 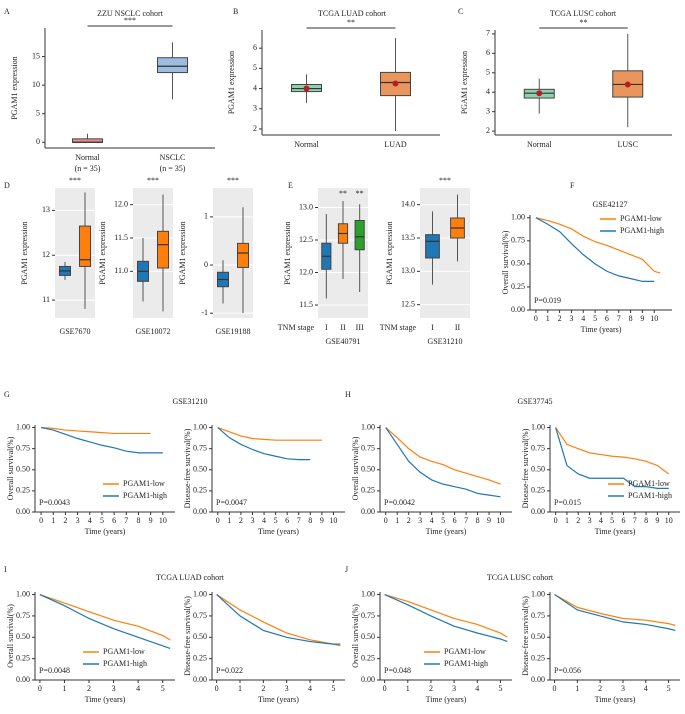 I want to click on x-tick-label: NSCLC, so click(x=173, y=157).